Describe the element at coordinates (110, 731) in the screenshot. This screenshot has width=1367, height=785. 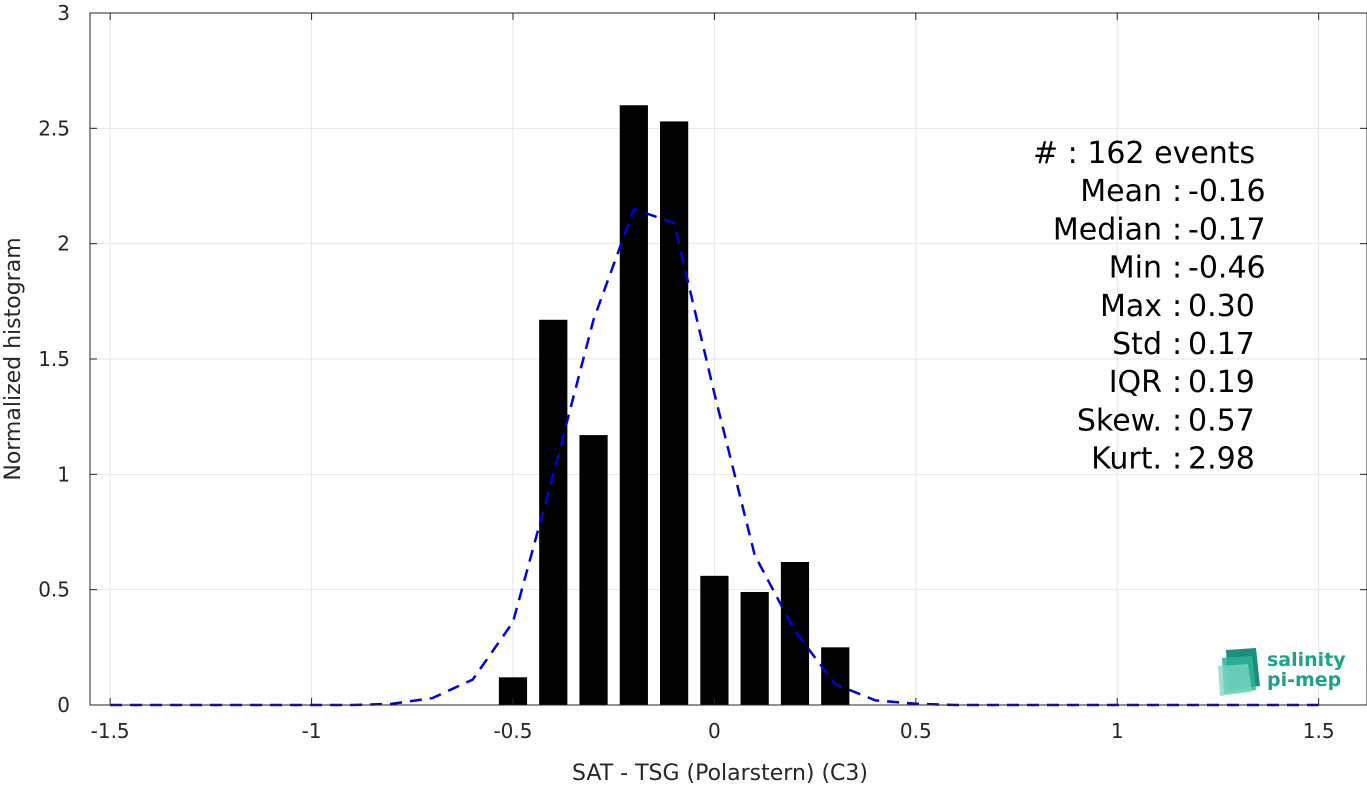
I see `x-tick-label: -1.5` at that location.